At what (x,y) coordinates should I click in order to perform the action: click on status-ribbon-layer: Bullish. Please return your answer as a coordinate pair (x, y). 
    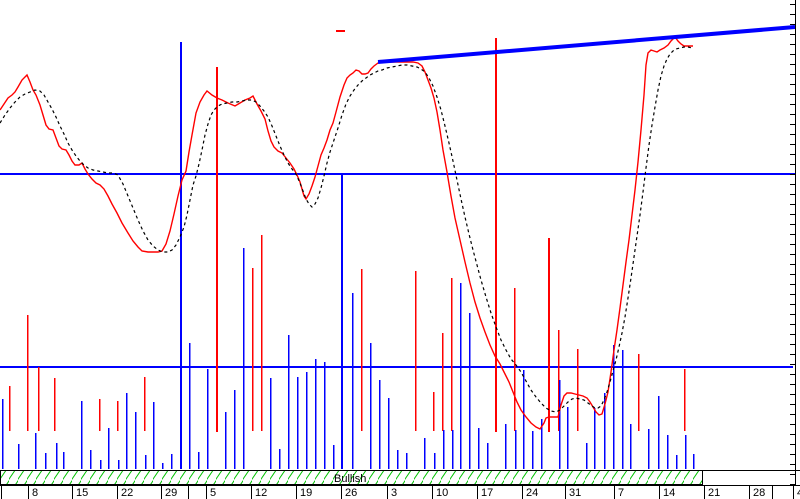
    Looking at the image, I should click on (400, 477).